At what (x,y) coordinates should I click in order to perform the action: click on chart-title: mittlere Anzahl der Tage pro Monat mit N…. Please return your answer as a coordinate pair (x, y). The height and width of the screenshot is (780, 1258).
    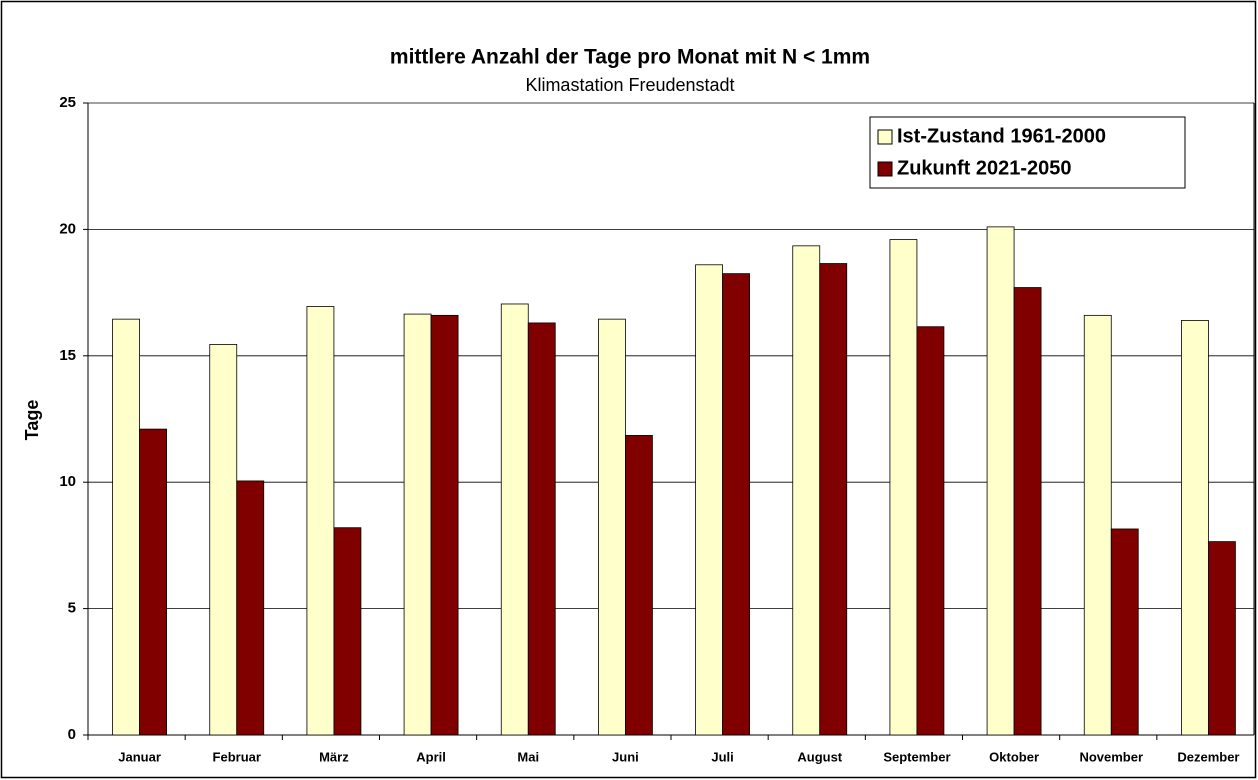
    Looking at the image, I should click on (630, 57).